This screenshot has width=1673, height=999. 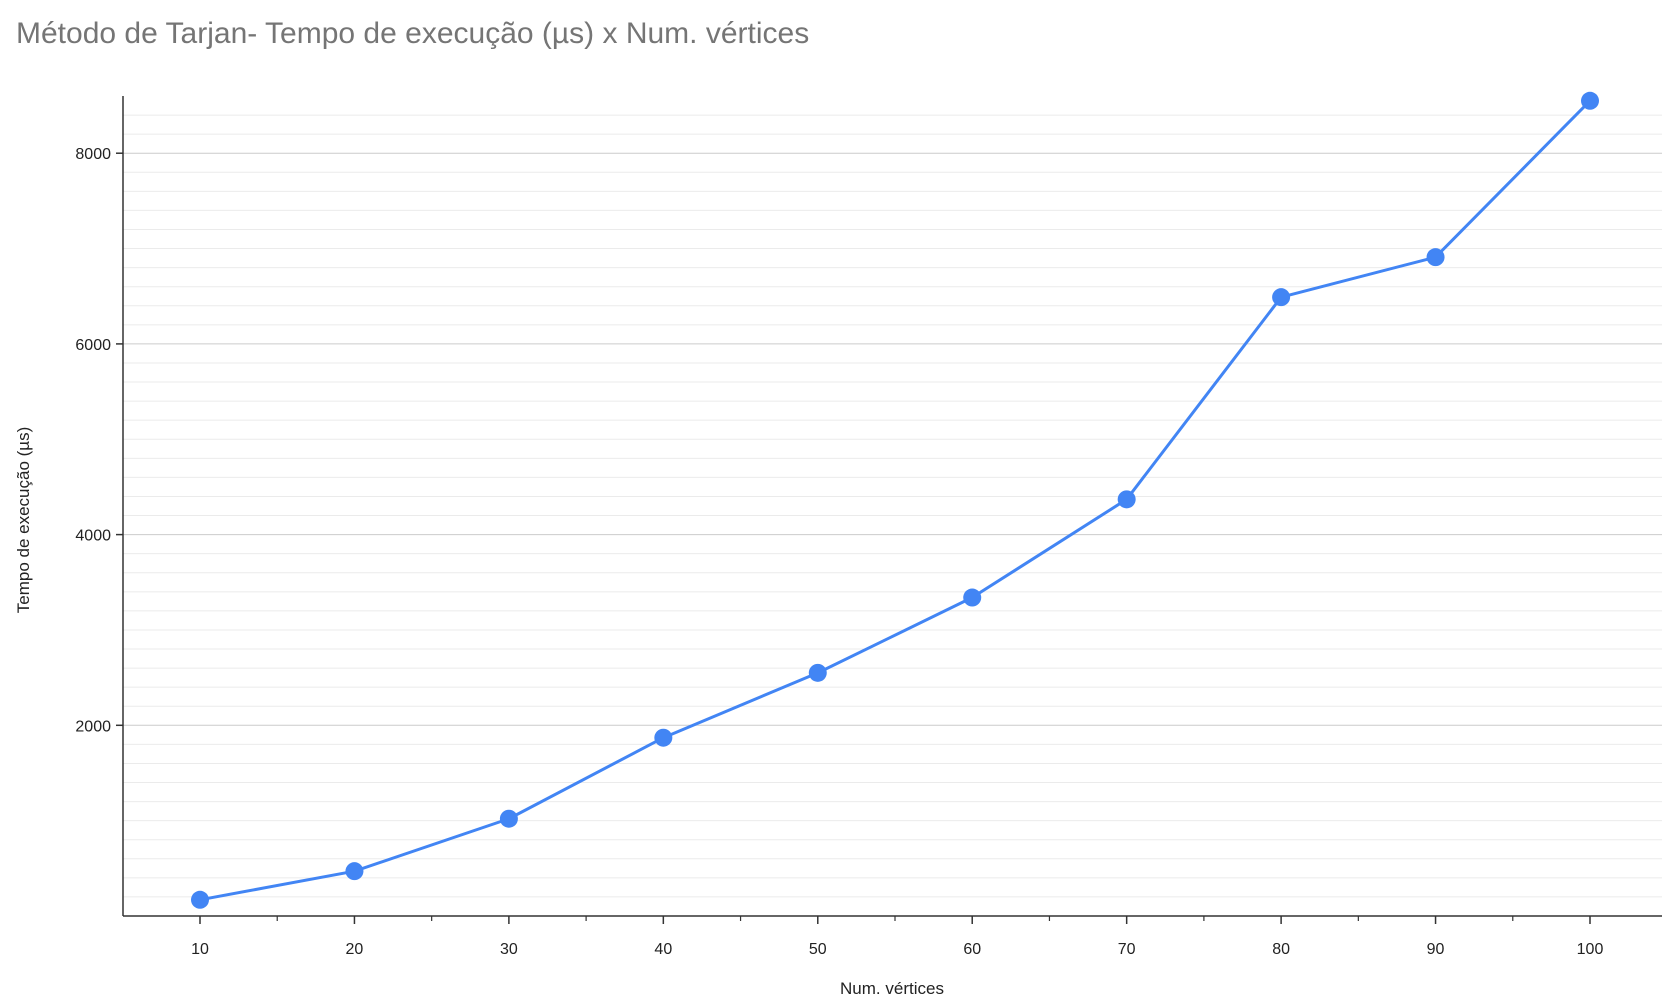 What do you see at coordinates (355, 949) in the screenshot?
I see `x-tick-label: 20` at bounding box center [355, 949].